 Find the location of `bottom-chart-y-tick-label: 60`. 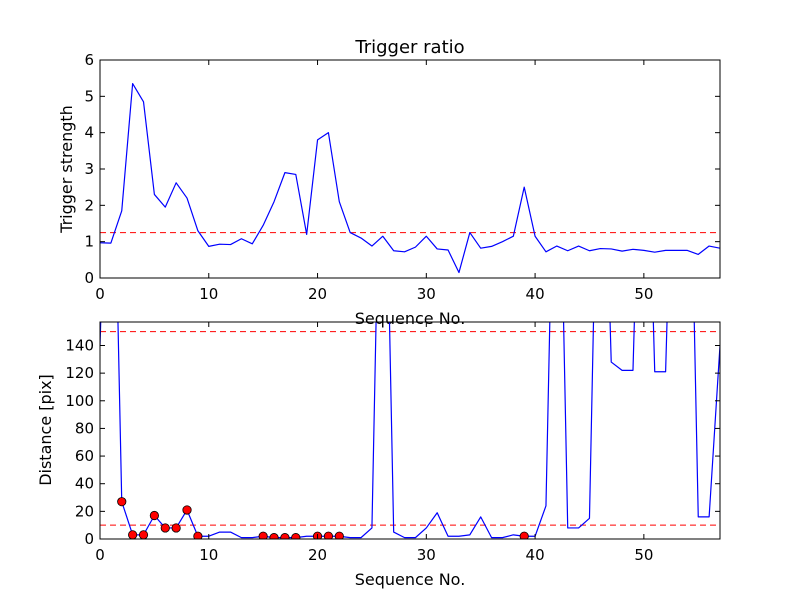

bottom-chart-y-tick-label: 60 is located at coordinates (84, 456).